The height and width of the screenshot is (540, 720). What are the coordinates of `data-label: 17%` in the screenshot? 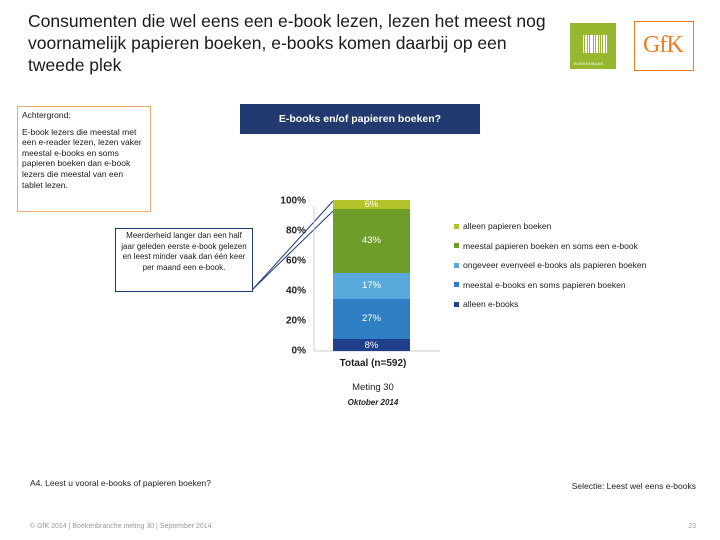 It's located at (371, 286).